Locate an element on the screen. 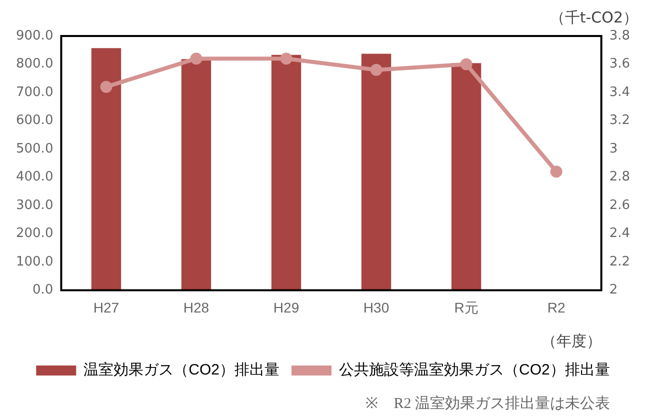  x-tick-label: H27 is located at coordinates (106, 307).